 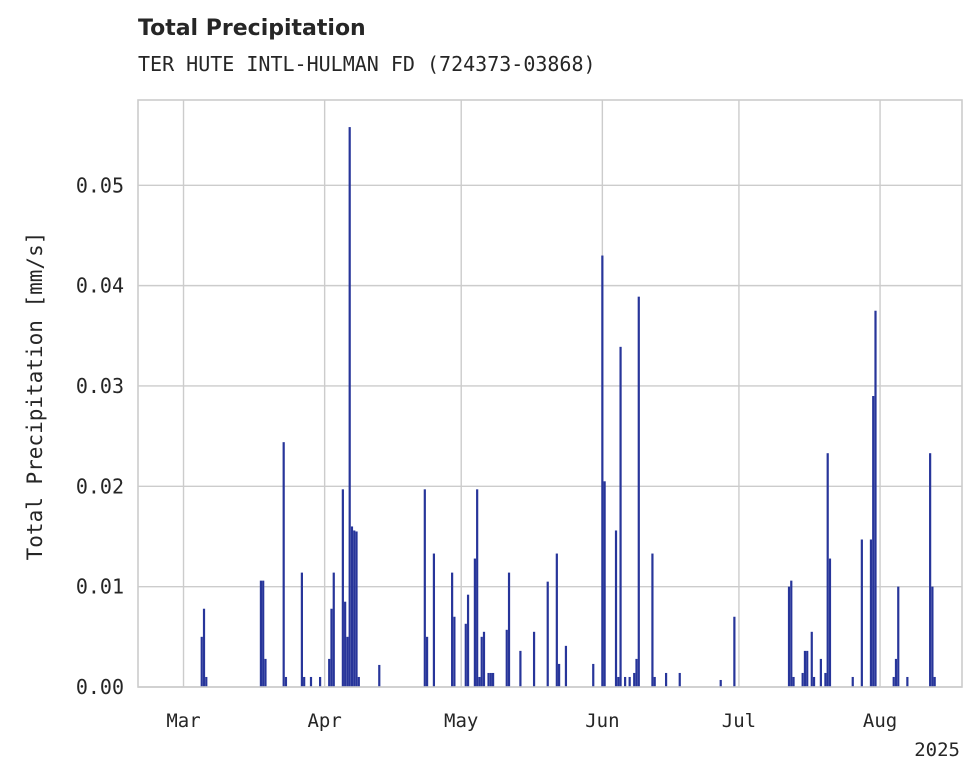 What do you see at coordinates (100, 687) in the screenshot?
I see `y-tick-label: 0.00` at bounding box center [100, 687].